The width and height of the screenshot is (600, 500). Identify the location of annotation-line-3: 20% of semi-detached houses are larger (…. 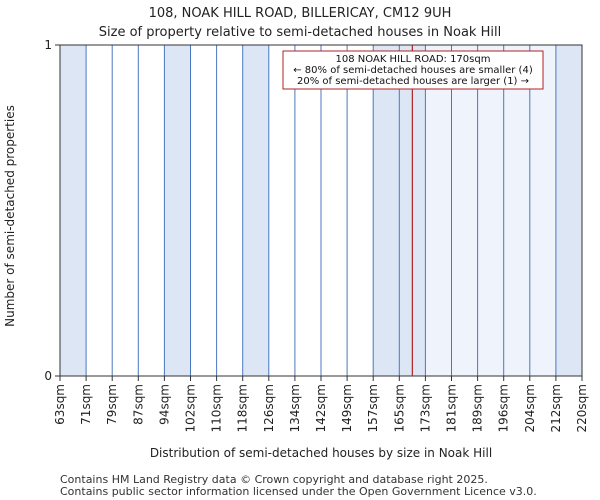
(413, 81).